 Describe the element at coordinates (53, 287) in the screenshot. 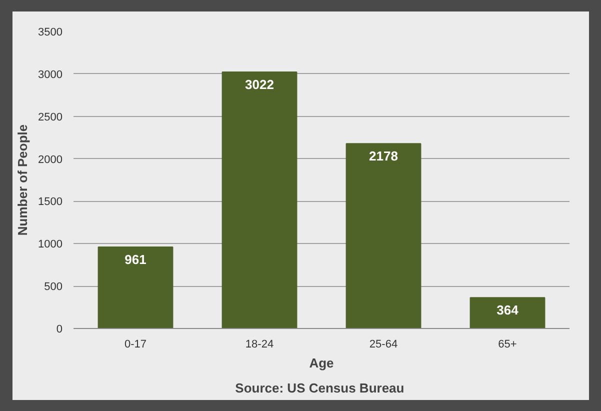

I see `y-tick-label: 500` at that location.